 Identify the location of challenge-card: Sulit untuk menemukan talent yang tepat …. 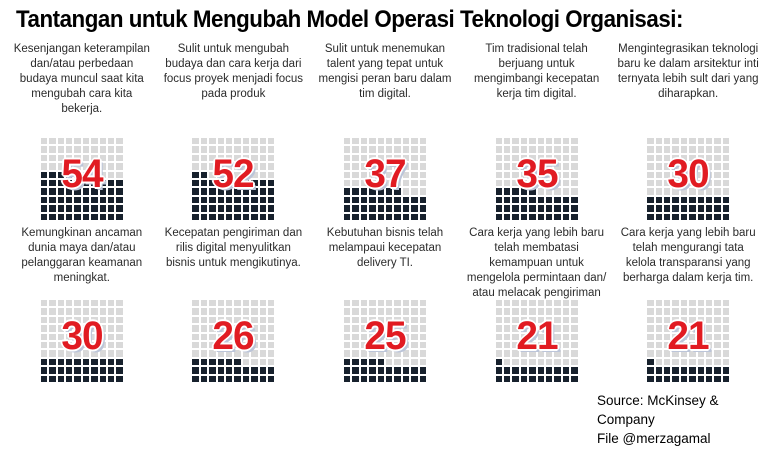
(385, 130).